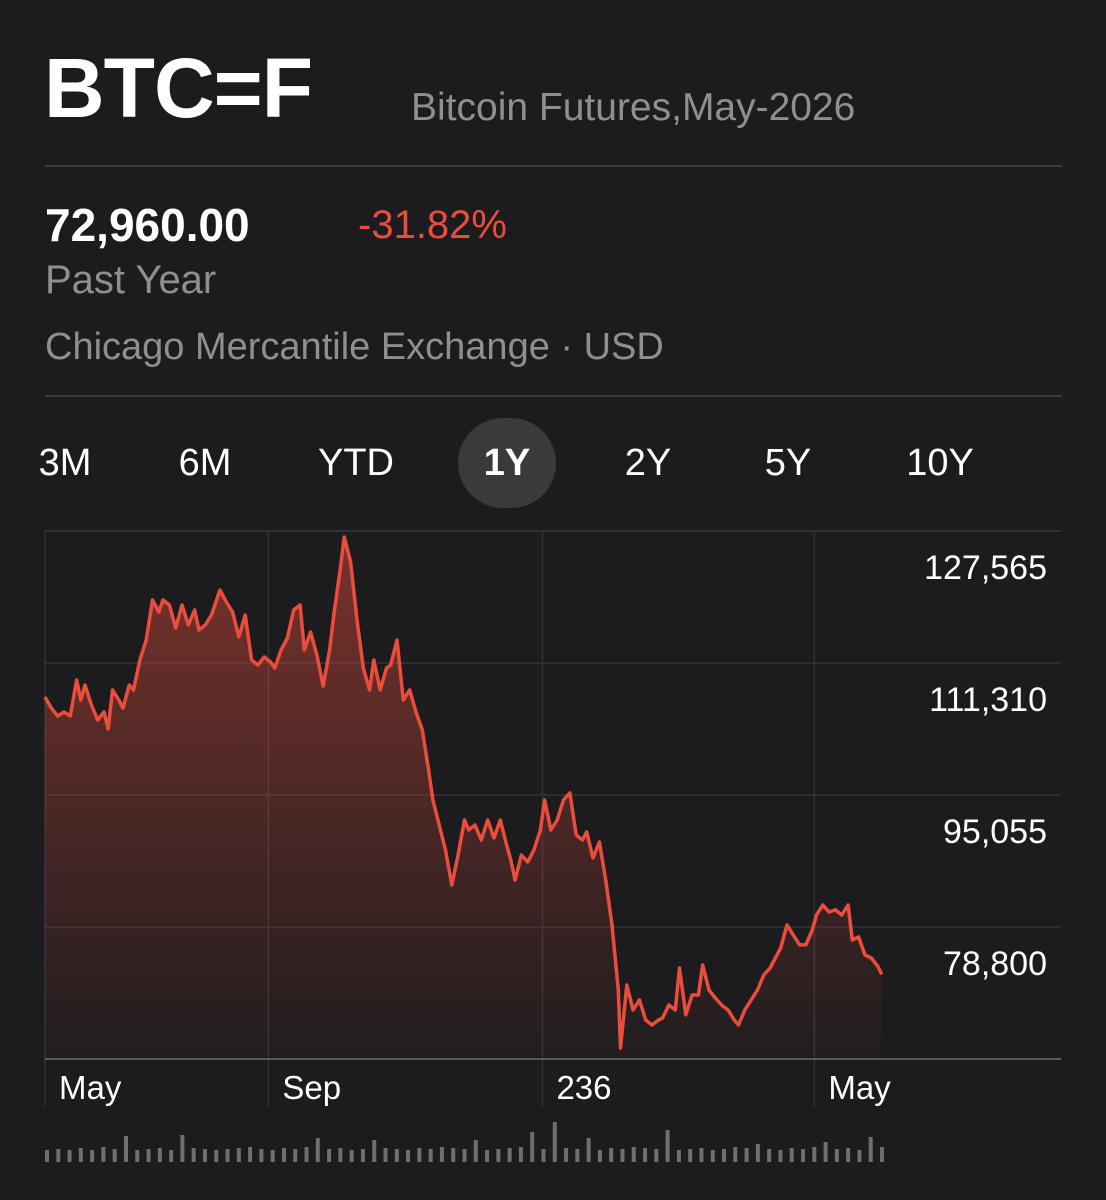 The width and height of the screenshot is (1106, 1200). I want to click on range-tab: 5Y, so click(788, 463).